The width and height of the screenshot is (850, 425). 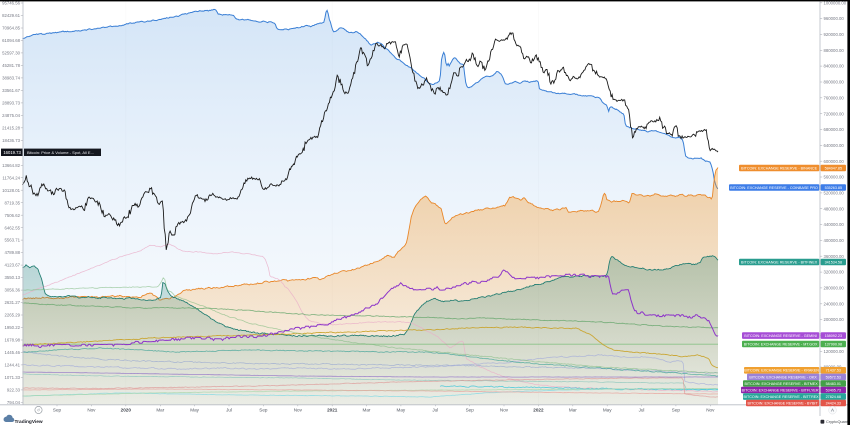 What do you see at coordinates (833, 371) in the screenshot?
I see `svg-text: 71437.53` at bounding box center [833, 371].